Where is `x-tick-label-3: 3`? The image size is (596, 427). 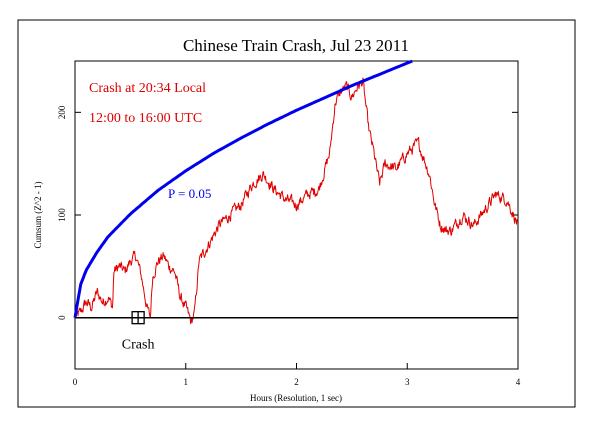 x-tick-label-3: 3 is located at coordinates (407, 382).